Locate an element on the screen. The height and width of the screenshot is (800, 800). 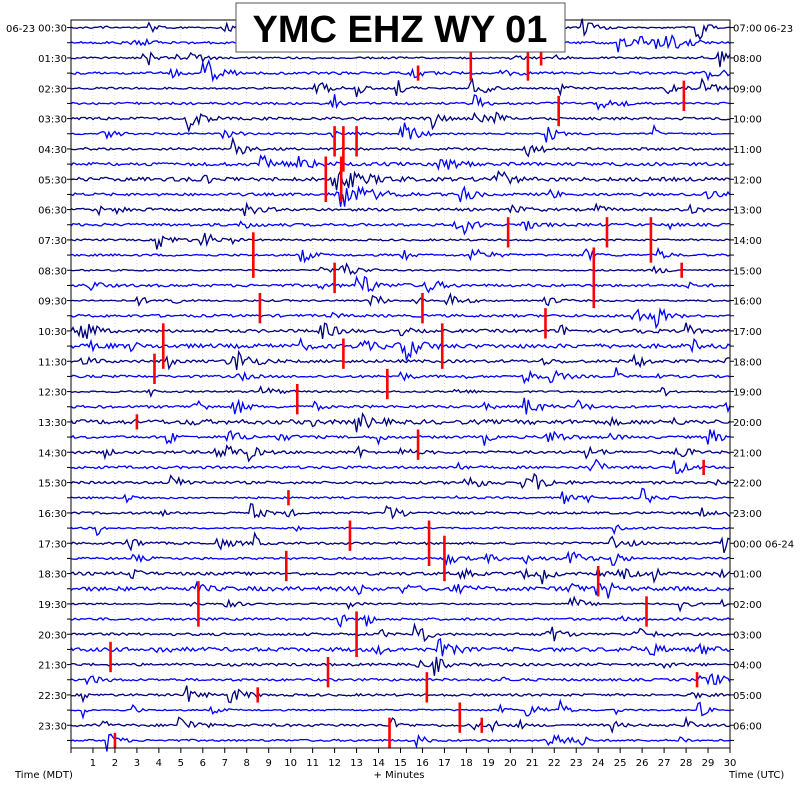
x-tick-label: 21 is located at coordinates (532, 763).